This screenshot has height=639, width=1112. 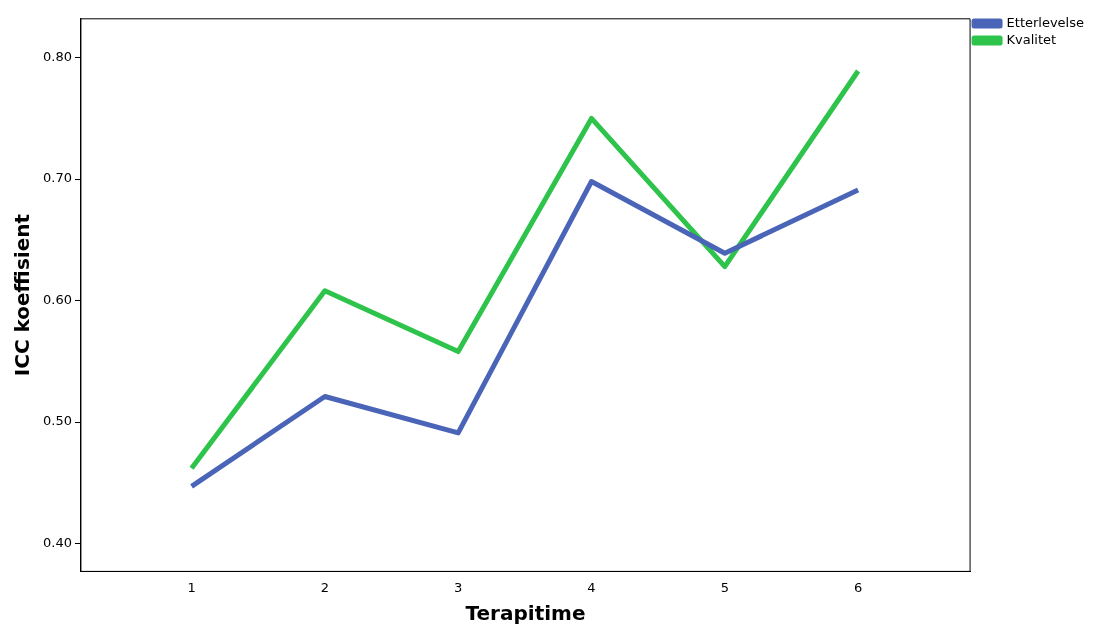 What do you see at coordinates (57, 299) in the screenshot?
I see `y-tick-label: 0.60` at bounding box center [57, 299].